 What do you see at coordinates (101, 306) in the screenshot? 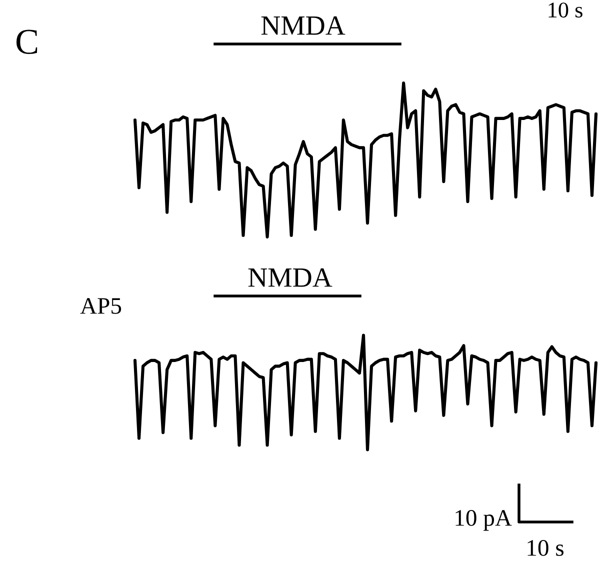
I see `text: AP5` at bounding box center [101, 306].